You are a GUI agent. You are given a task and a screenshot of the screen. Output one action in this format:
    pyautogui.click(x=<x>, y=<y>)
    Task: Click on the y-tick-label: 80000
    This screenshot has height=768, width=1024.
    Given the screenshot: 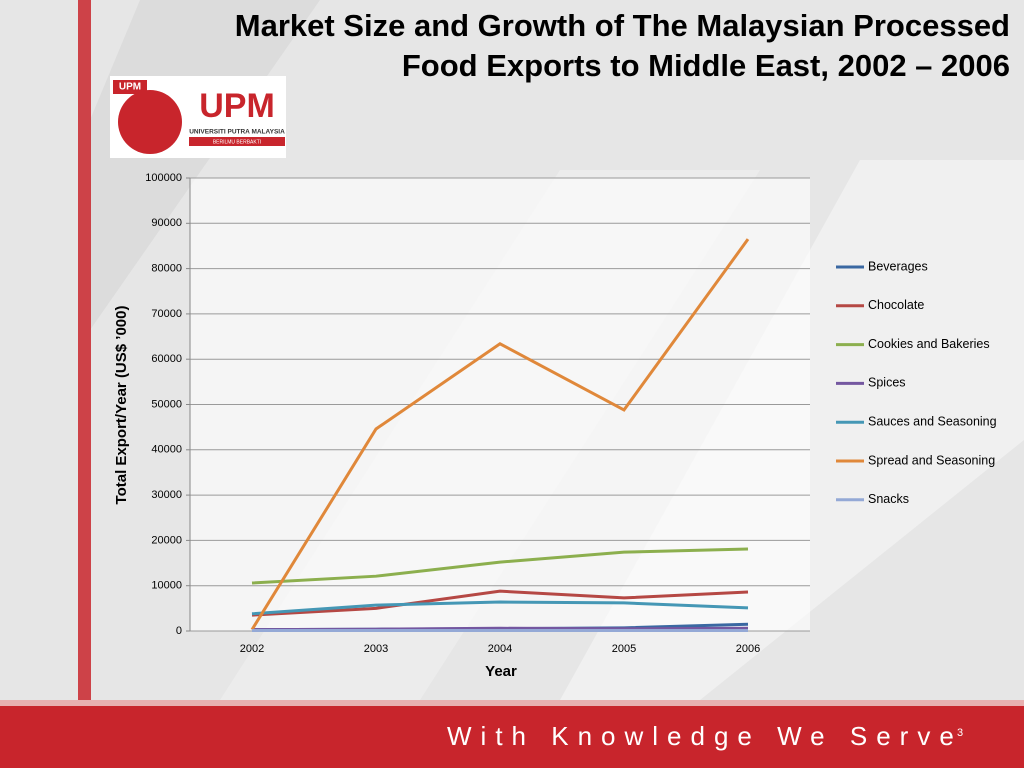 What is the action you would take?
    pyautogui.click(x=166, y=269)
    